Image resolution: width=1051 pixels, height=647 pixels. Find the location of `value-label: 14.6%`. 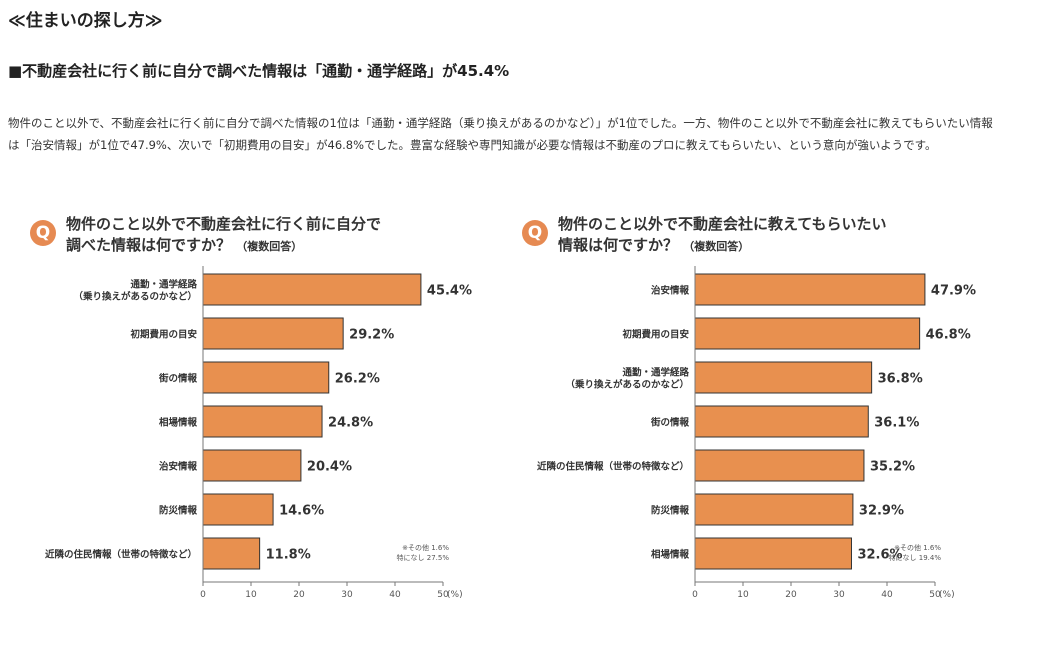

value-label: 14.6% is located at coordinates (301, 511).